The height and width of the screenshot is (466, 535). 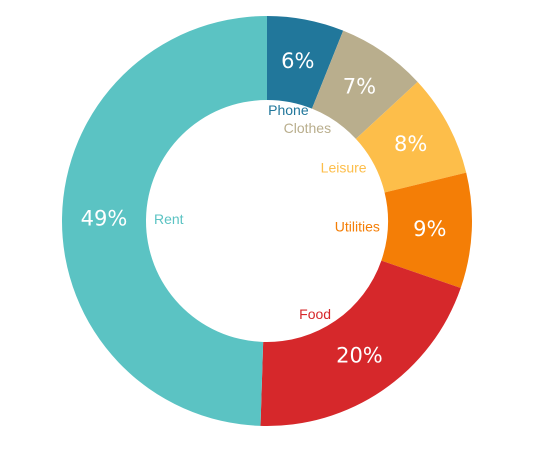 I want to click on category-label-leisure: Leisure, so click(x=344, y=168).